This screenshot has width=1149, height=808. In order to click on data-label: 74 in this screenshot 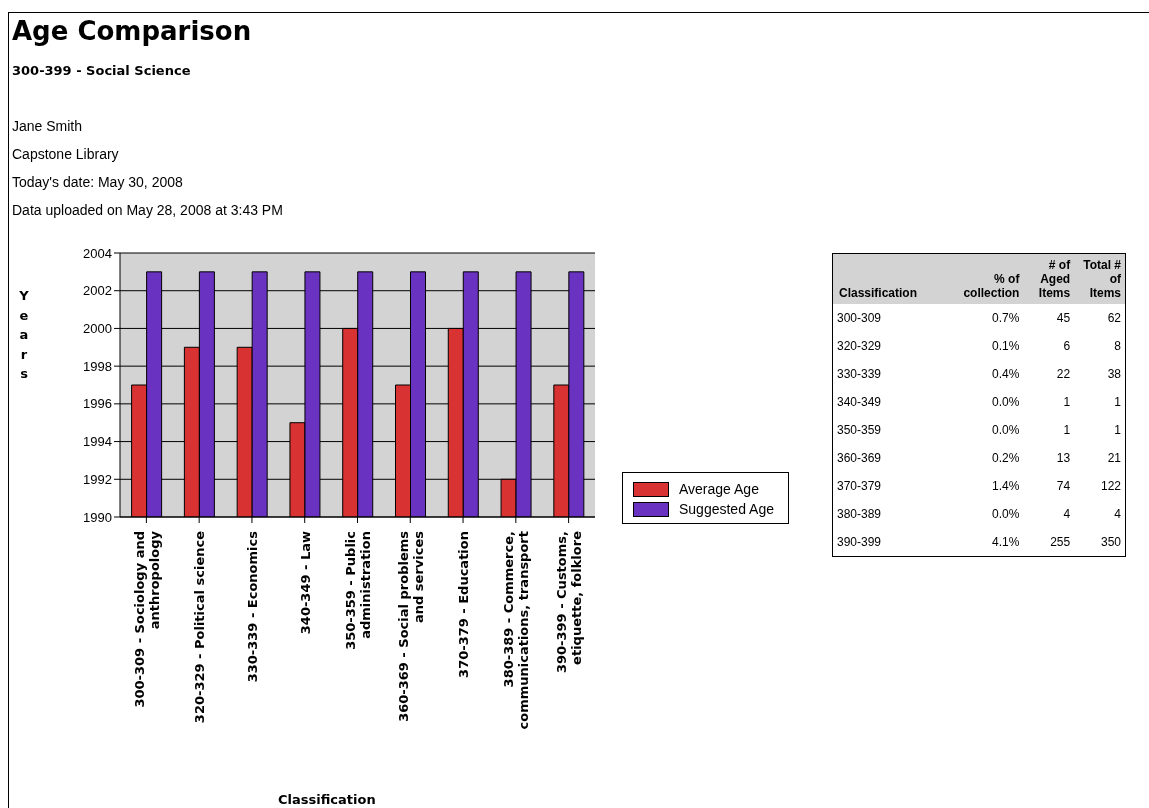, I will do `click(1063, 486)`.